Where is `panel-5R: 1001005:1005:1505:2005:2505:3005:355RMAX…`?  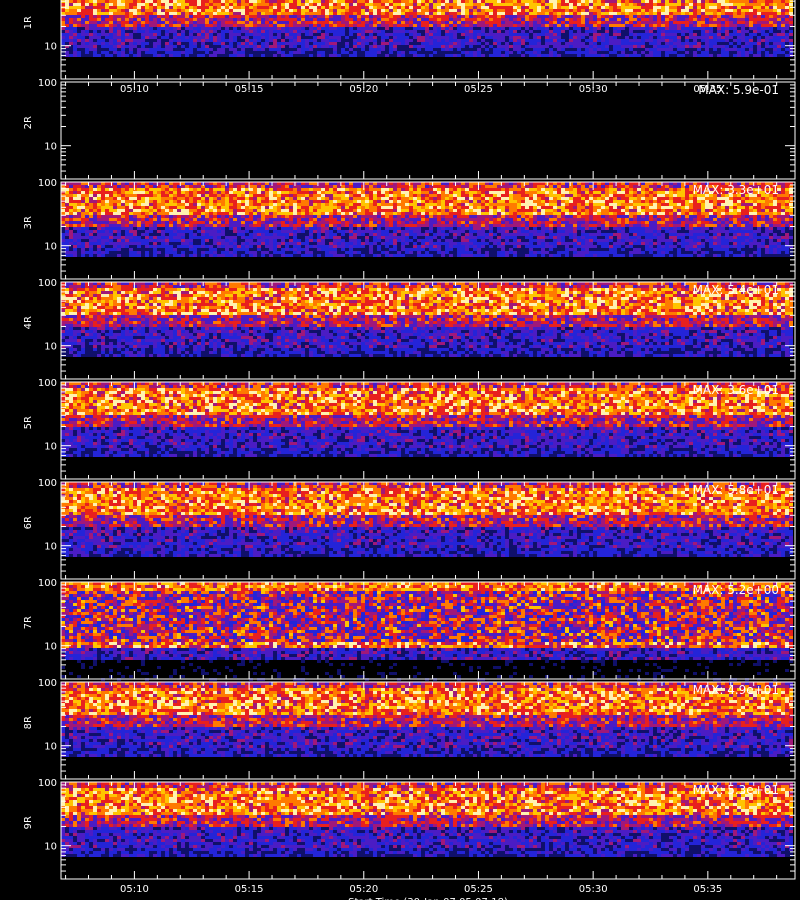 panel-5R: 1001005:1005:1505:2005:2505:3005:355RMAX… is located at coordinates (409, 436).